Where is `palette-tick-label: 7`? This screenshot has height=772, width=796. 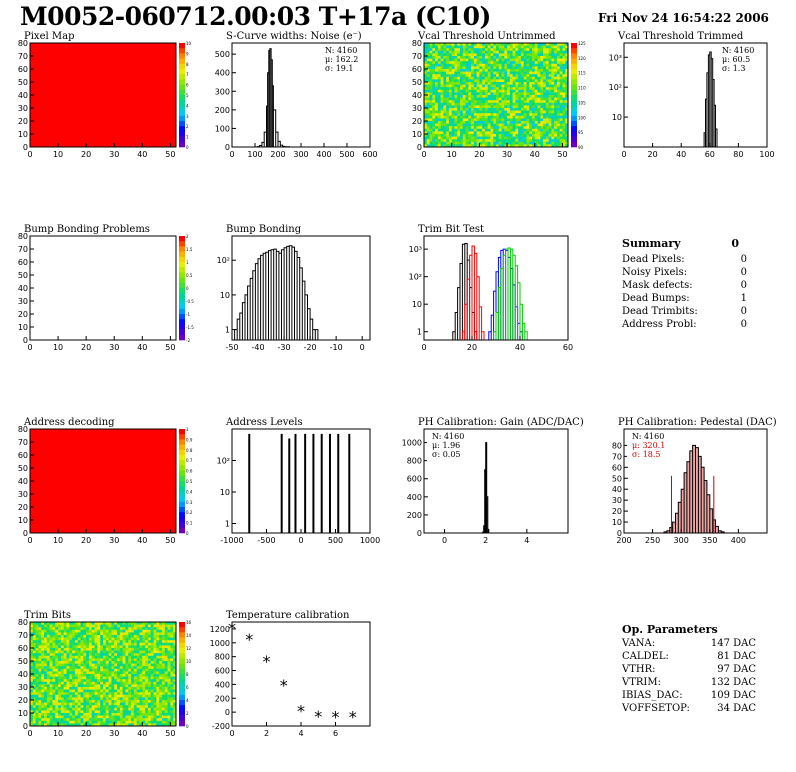
palette-tick-label: 7 is located at coordinates (187, 74).